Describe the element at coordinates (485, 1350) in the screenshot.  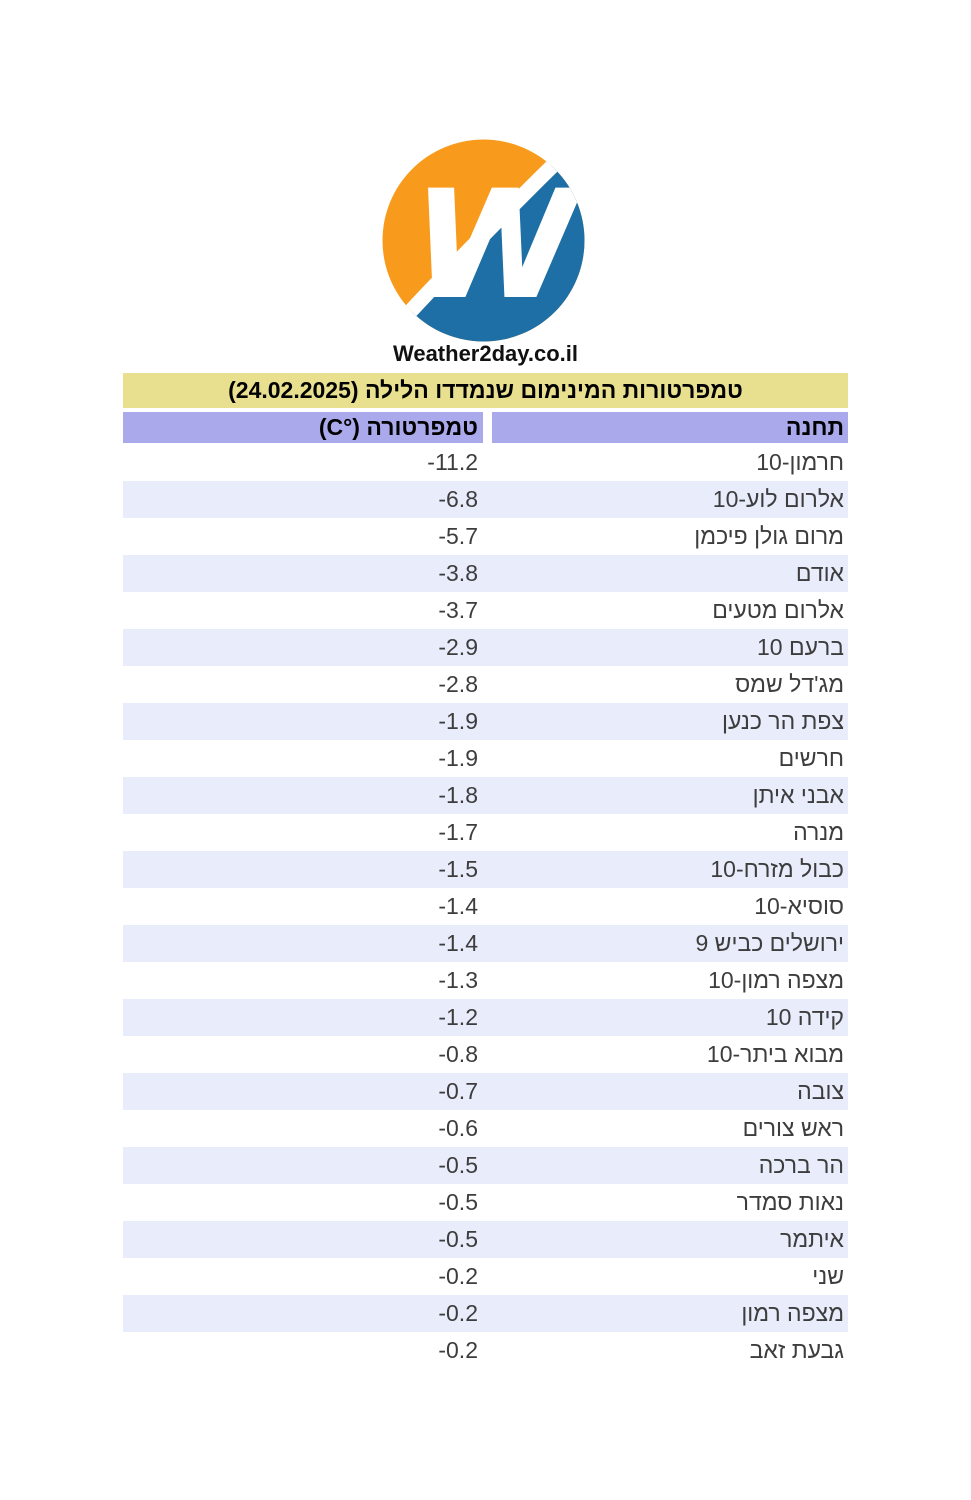
I see `table-row: גבעת זאב -0.2` at that location.